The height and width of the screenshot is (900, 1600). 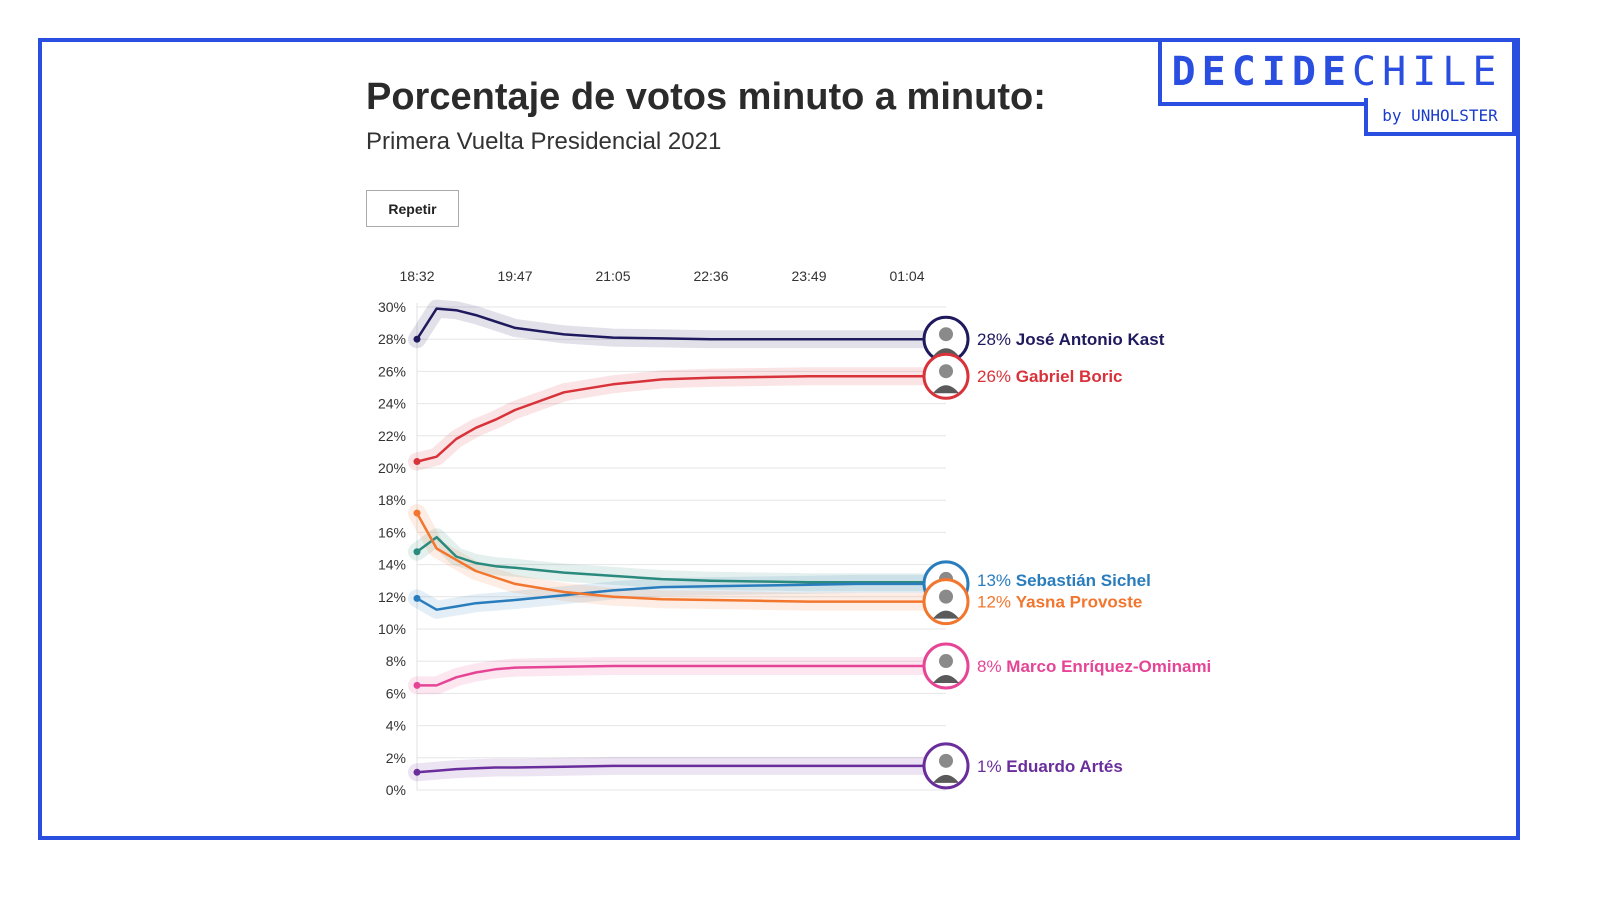 What do you see at coordinates (710, 276) in the screenshot?
I see `x-tick-label: 22:36` at bounding box center [710, 276].